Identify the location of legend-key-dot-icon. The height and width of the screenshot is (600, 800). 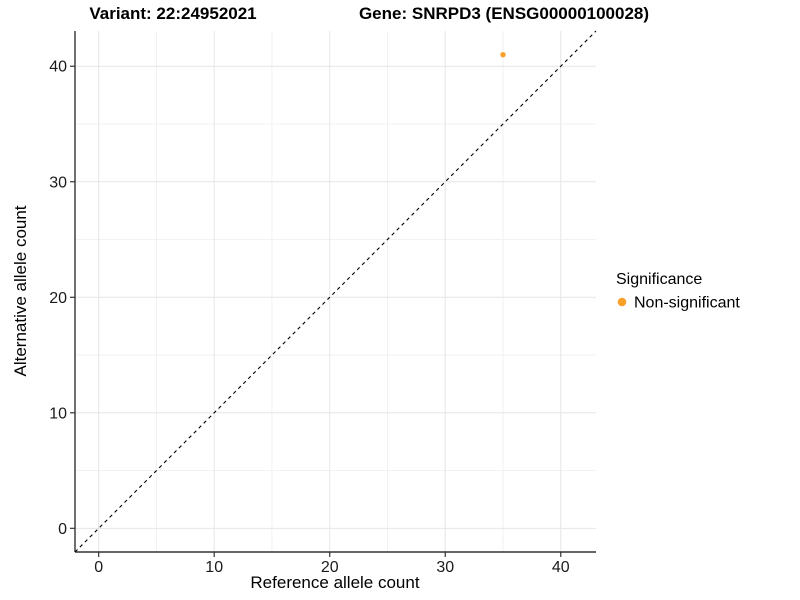
(622, 302).